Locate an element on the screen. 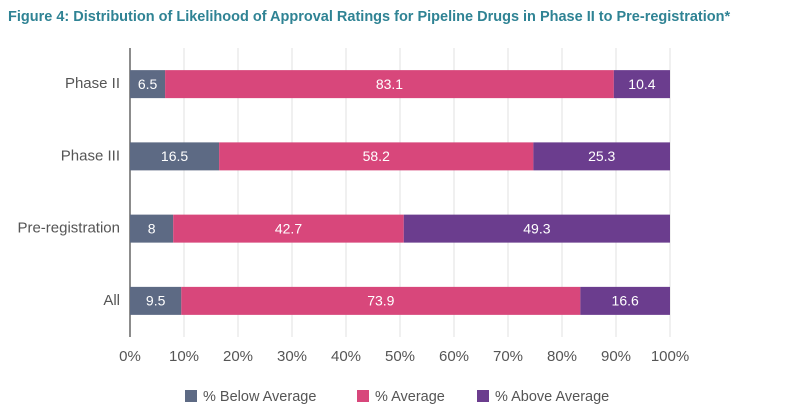  legend-label: % Above Average is located at coordinates (552, 397).